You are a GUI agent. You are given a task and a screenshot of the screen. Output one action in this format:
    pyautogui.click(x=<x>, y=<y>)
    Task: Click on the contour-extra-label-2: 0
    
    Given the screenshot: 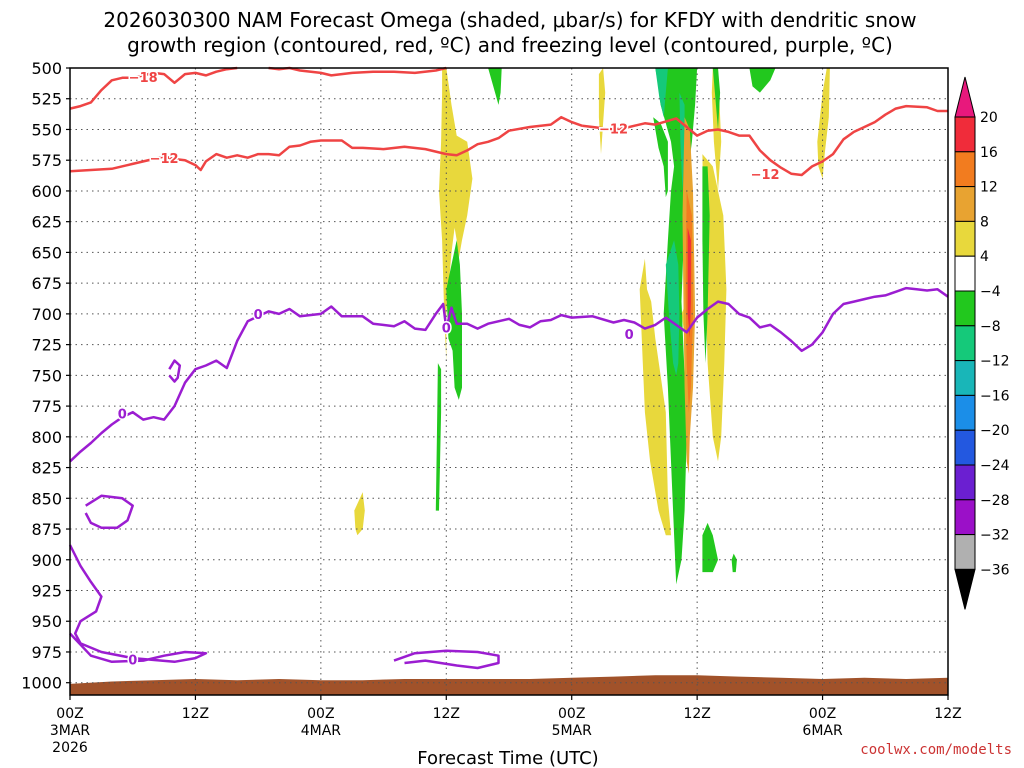 What is the action you would take?
    pyautogui.click(x=446, y=329)
    